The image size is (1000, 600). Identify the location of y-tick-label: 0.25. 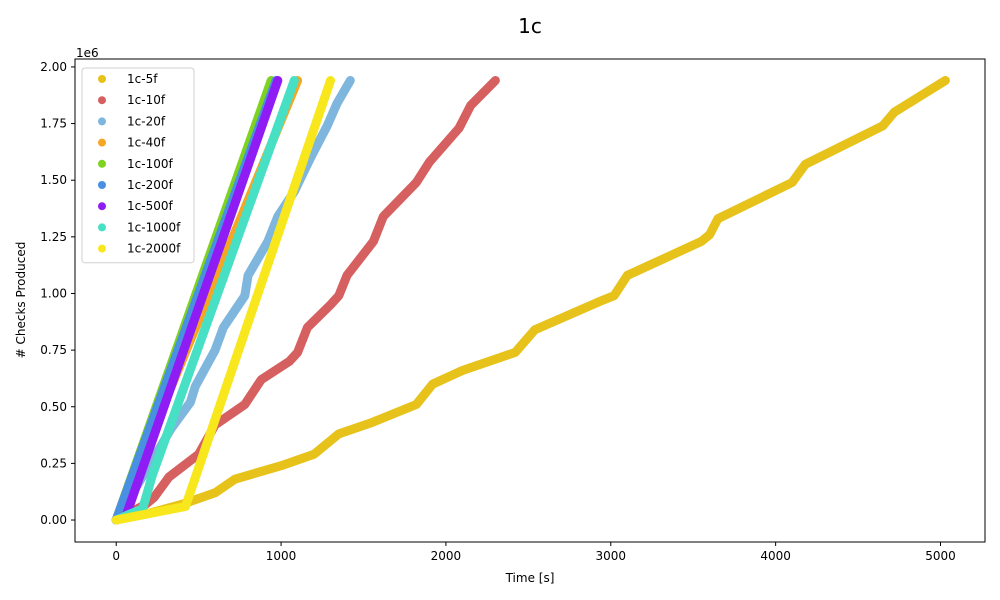
(53, 463).